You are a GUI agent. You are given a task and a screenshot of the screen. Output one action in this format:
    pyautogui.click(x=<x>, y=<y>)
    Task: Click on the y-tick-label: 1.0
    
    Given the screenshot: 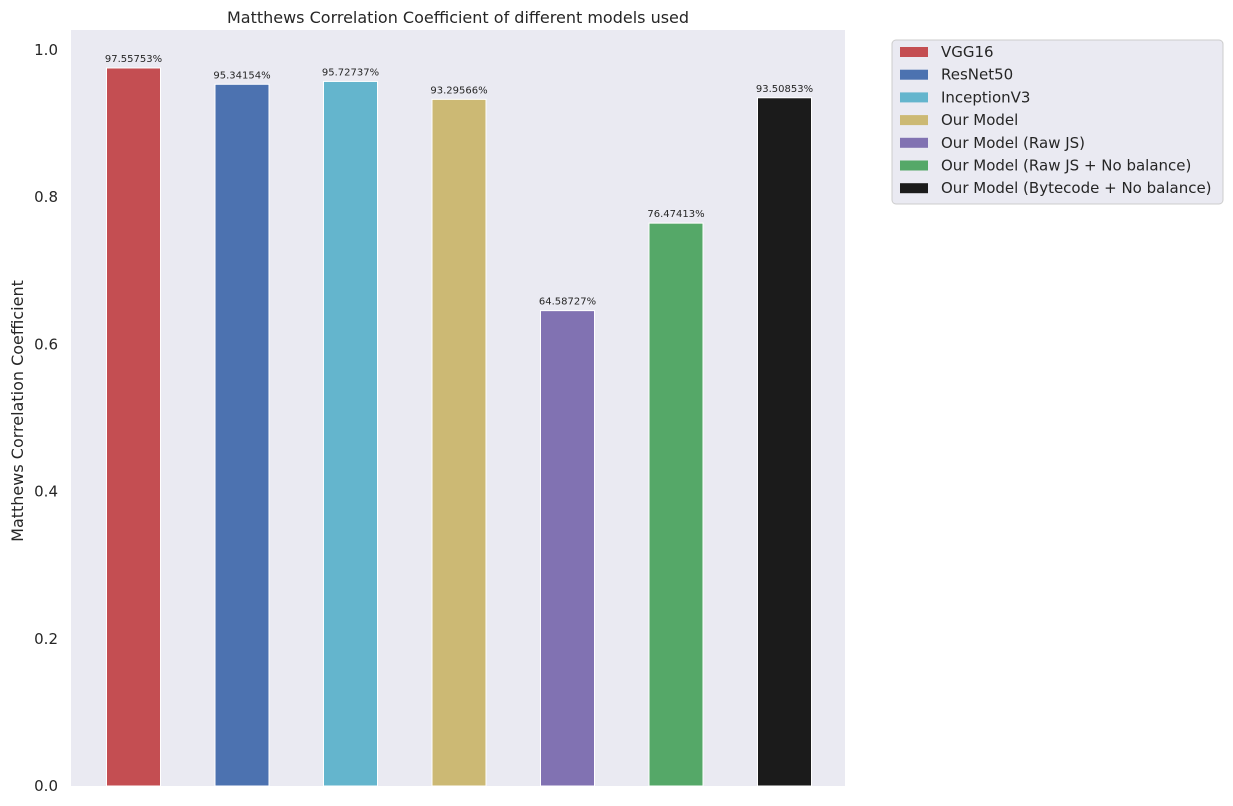 What is the action you would take?
    pyautogui.click(x=46, y=50)
    